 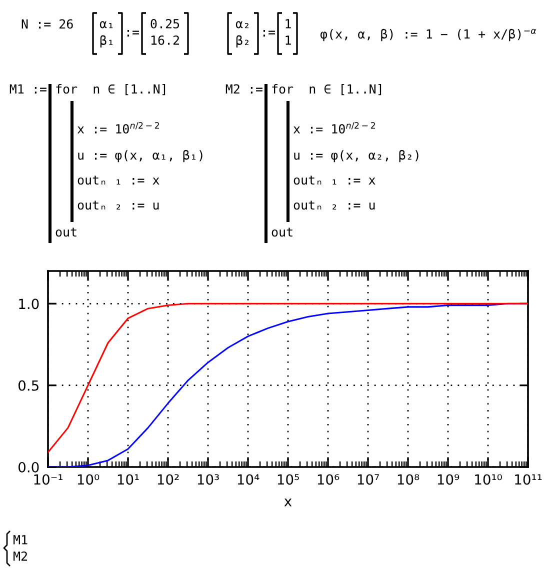 What do you see at coordinates (28, 89) in the screenshot?
I see `text: M1 :=` at bounding box center [28, 89].